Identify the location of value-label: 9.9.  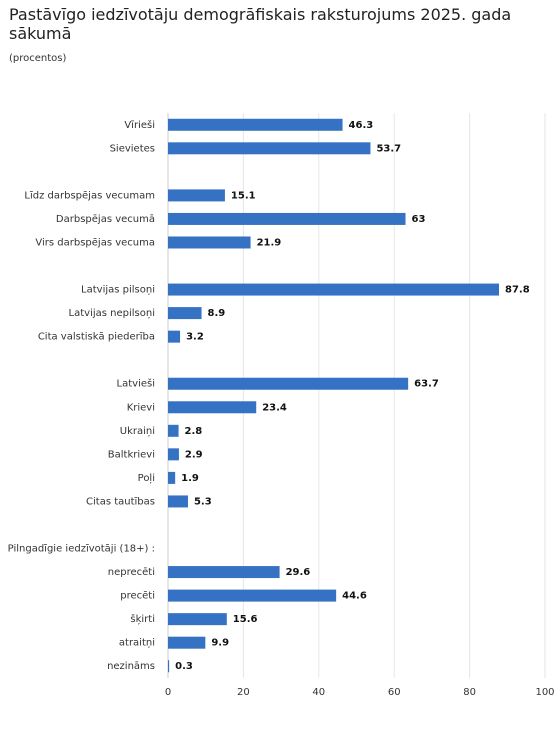
(220, 643).